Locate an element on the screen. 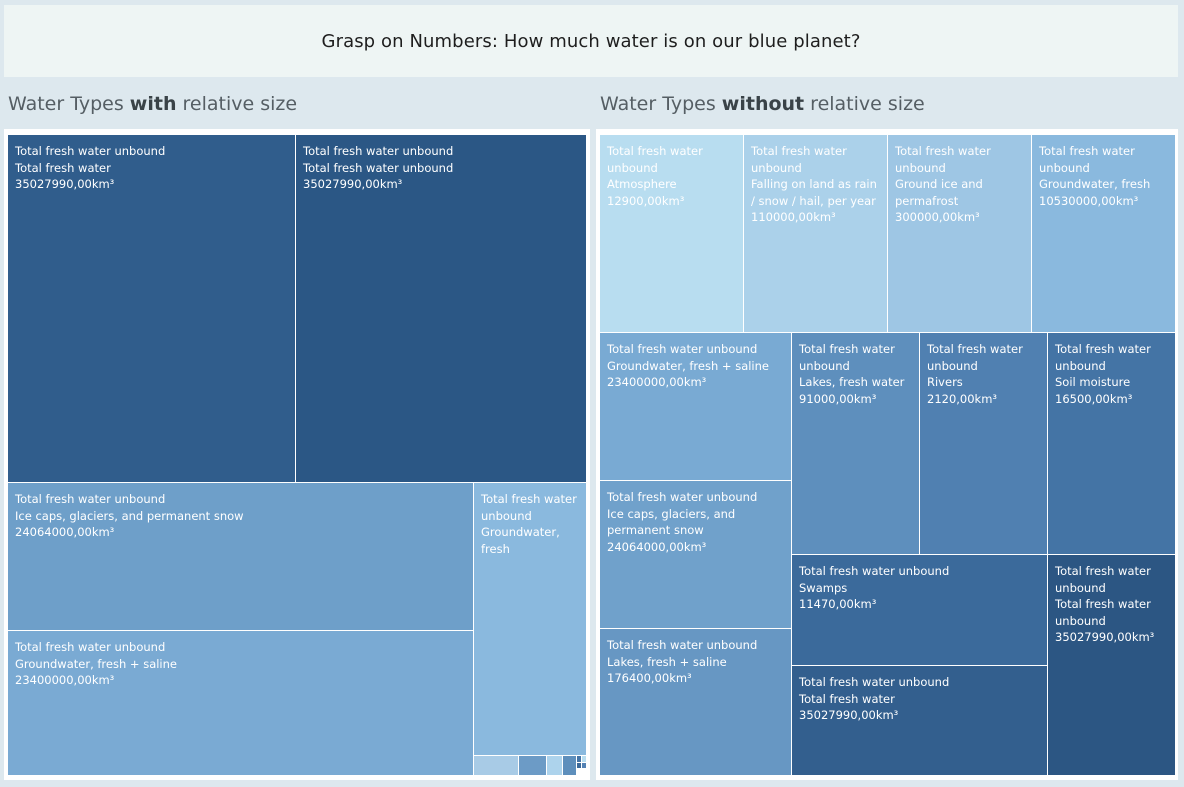  cell-name-text: Ground ice and permafrost is located at coordinates (939, 192).